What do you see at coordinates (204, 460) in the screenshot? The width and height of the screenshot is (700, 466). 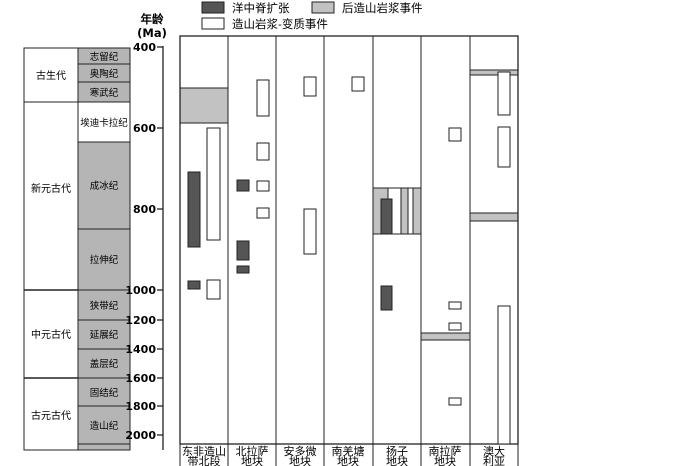 I see `column-label-east-african: 带北段` at bounding box center [204, 460].